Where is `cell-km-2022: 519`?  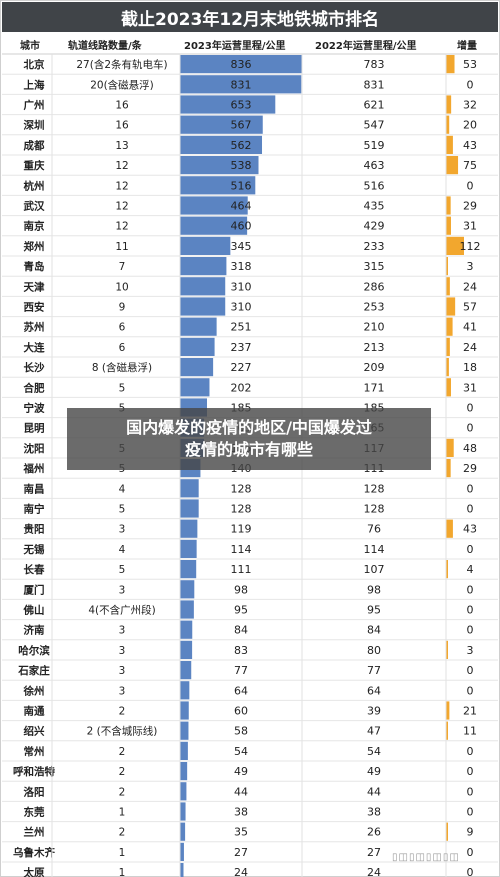
cell-km-2022: 519 is located at coordinates (374, 145).